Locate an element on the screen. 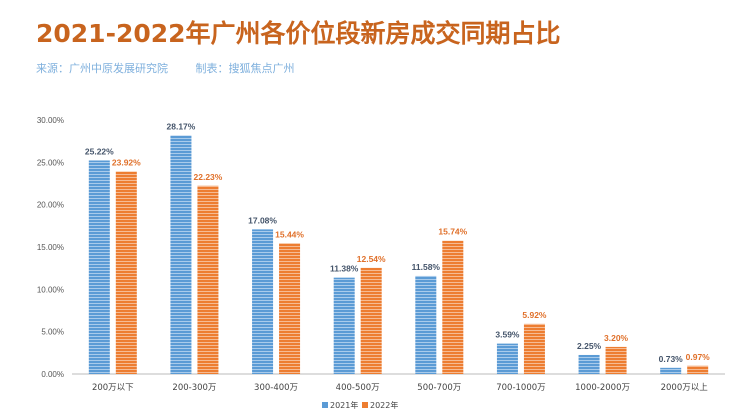  y-tick-label: 30.00% is located at coordinates (50, 120).